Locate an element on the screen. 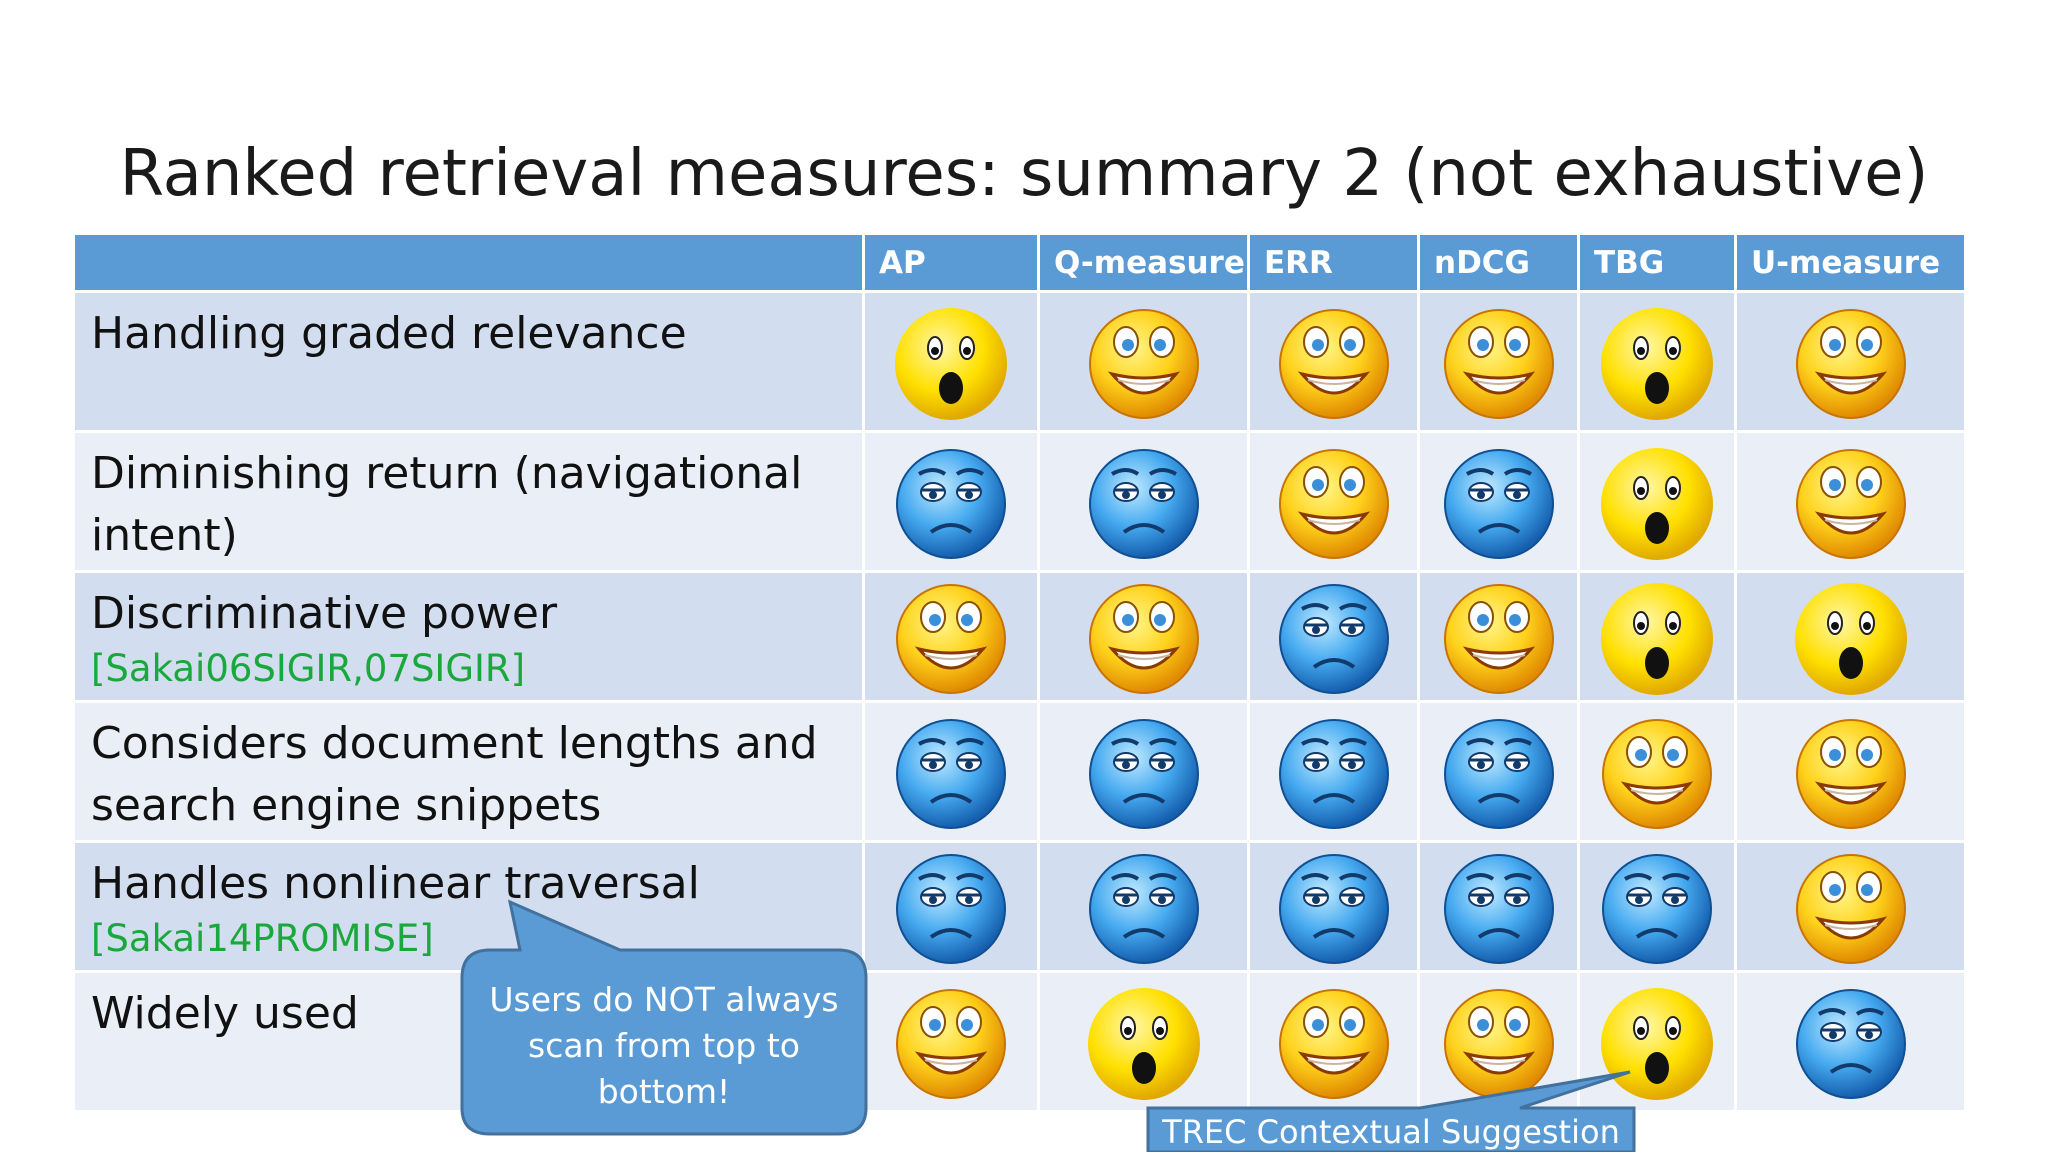  table-row: Handling graded relevance is located at coordinates (1019, 361).